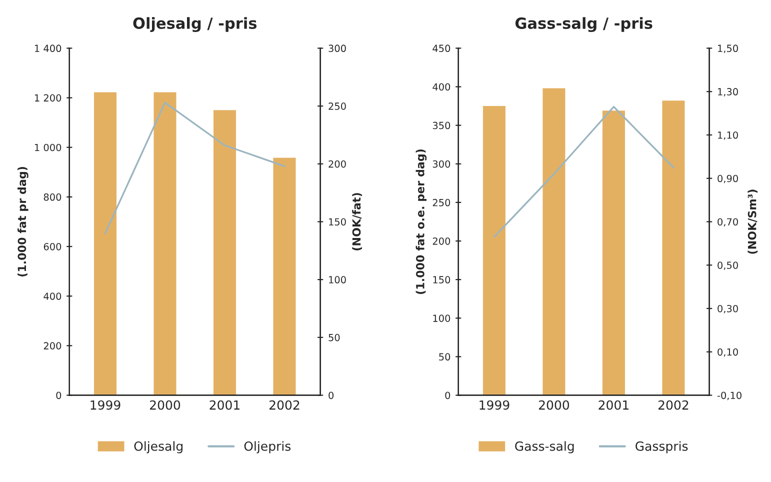 The image size is (771, 482). What do you see at coordinates (444, 357) in the screenshot?
I see `y-tick-label: 50` at bounding box center [444, 357].